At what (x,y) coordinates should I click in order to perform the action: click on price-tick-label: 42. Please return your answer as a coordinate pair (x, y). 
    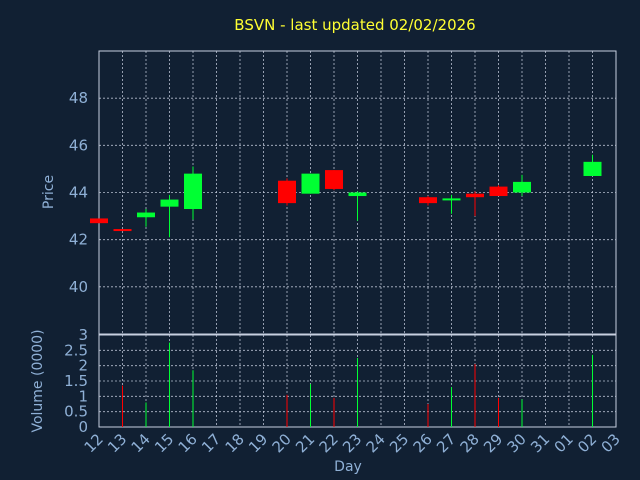
    Looking at the image, I should click on (78, 240).